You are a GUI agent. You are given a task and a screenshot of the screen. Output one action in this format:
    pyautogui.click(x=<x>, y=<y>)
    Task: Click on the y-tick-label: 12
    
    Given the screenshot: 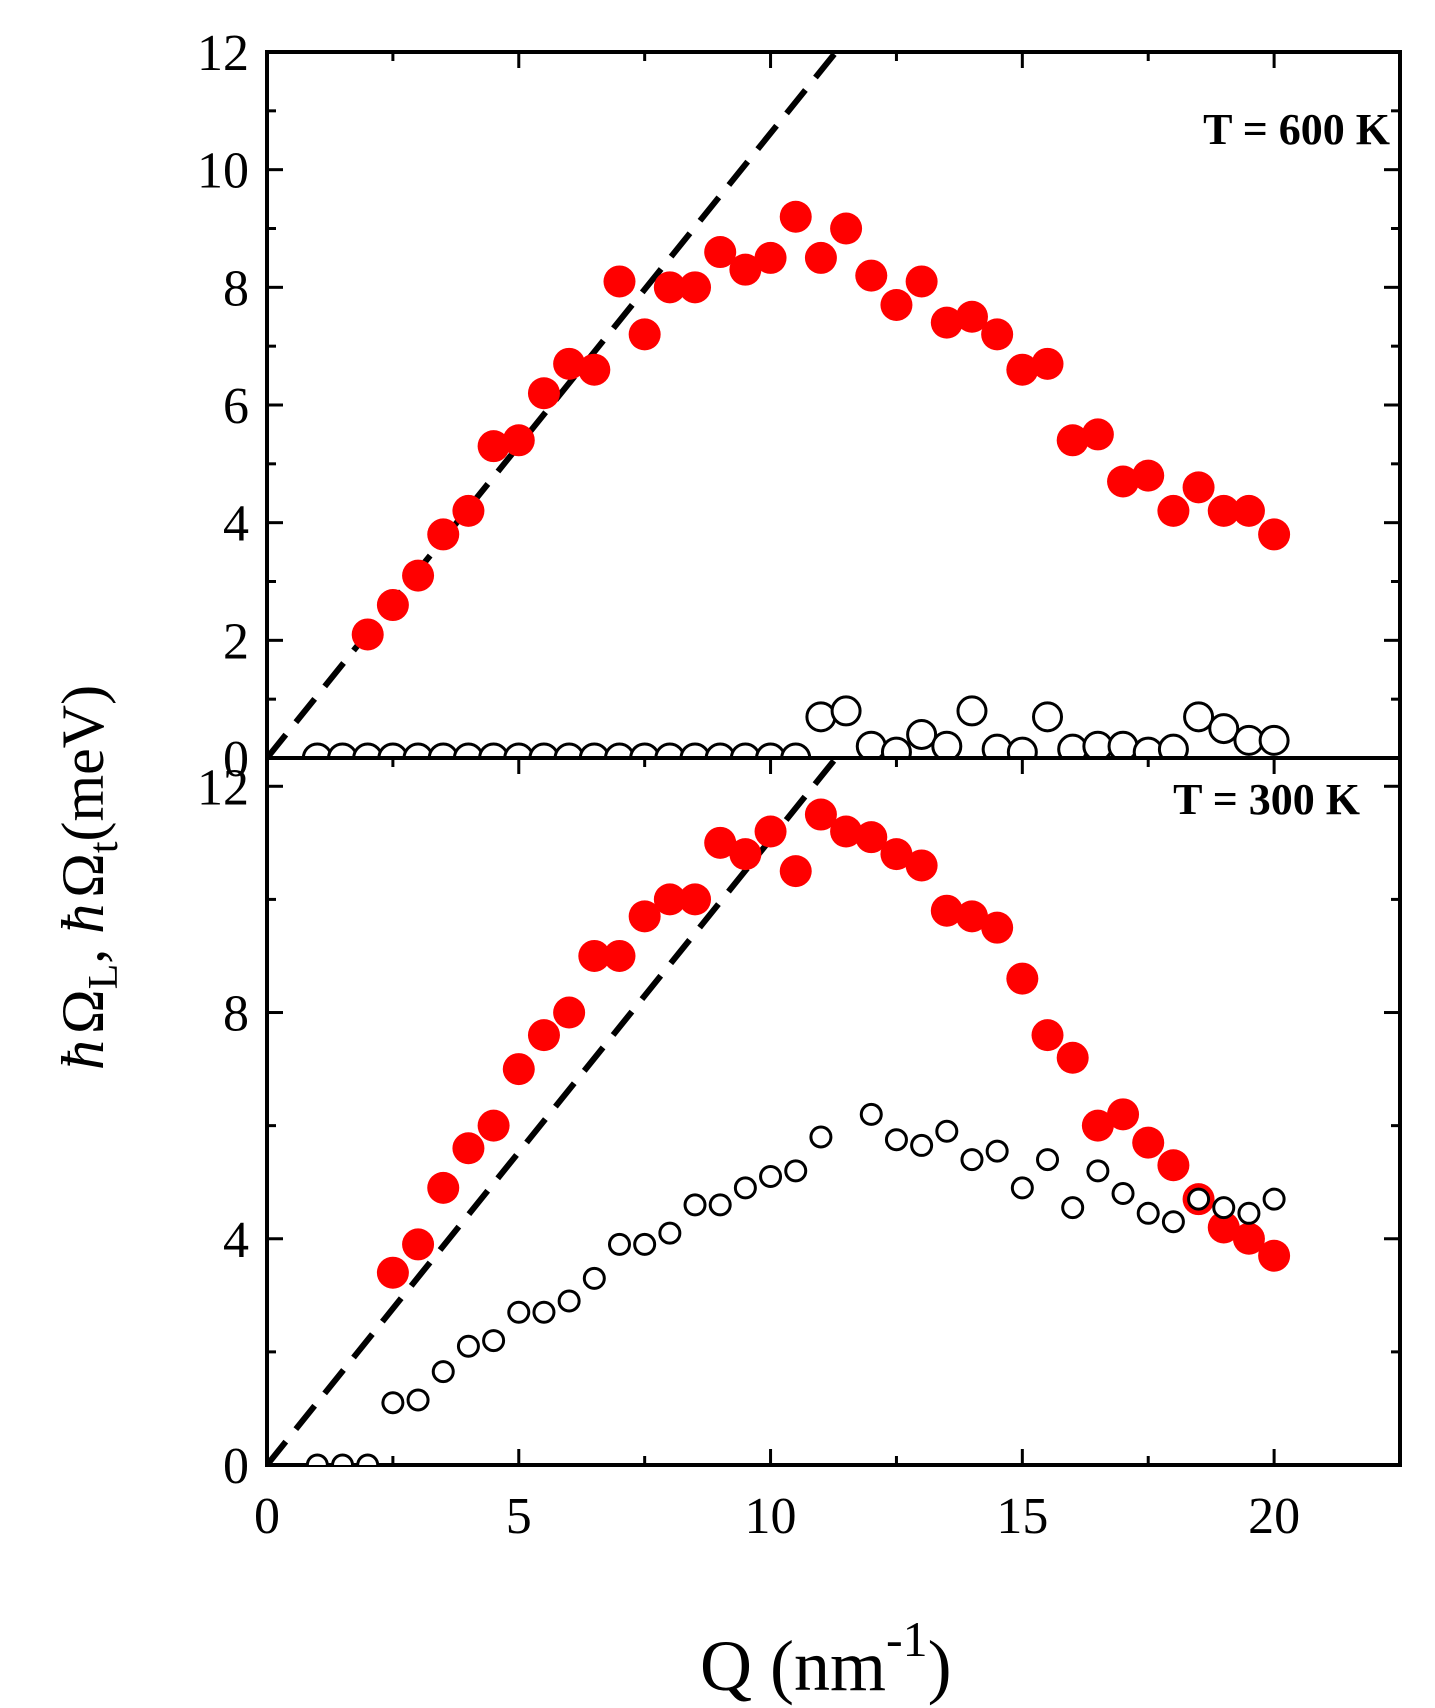 What is the action you would take?
    pyautogui.click(x=223, y=53)
    